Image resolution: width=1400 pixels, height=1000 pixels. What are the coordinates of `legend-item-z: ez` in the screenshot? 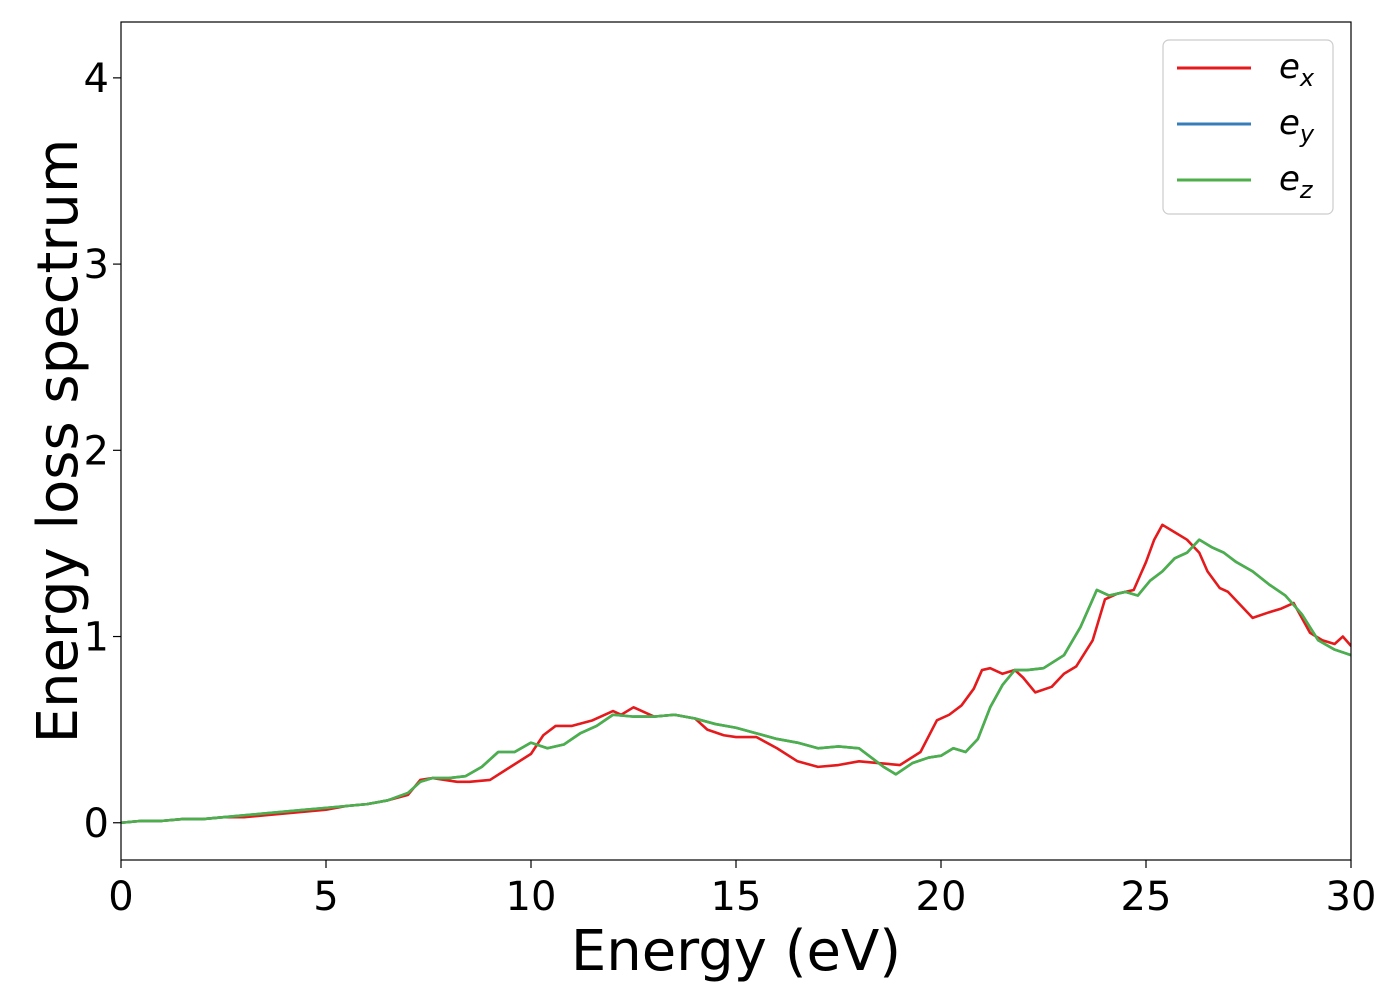 It's located at (1245, 181).